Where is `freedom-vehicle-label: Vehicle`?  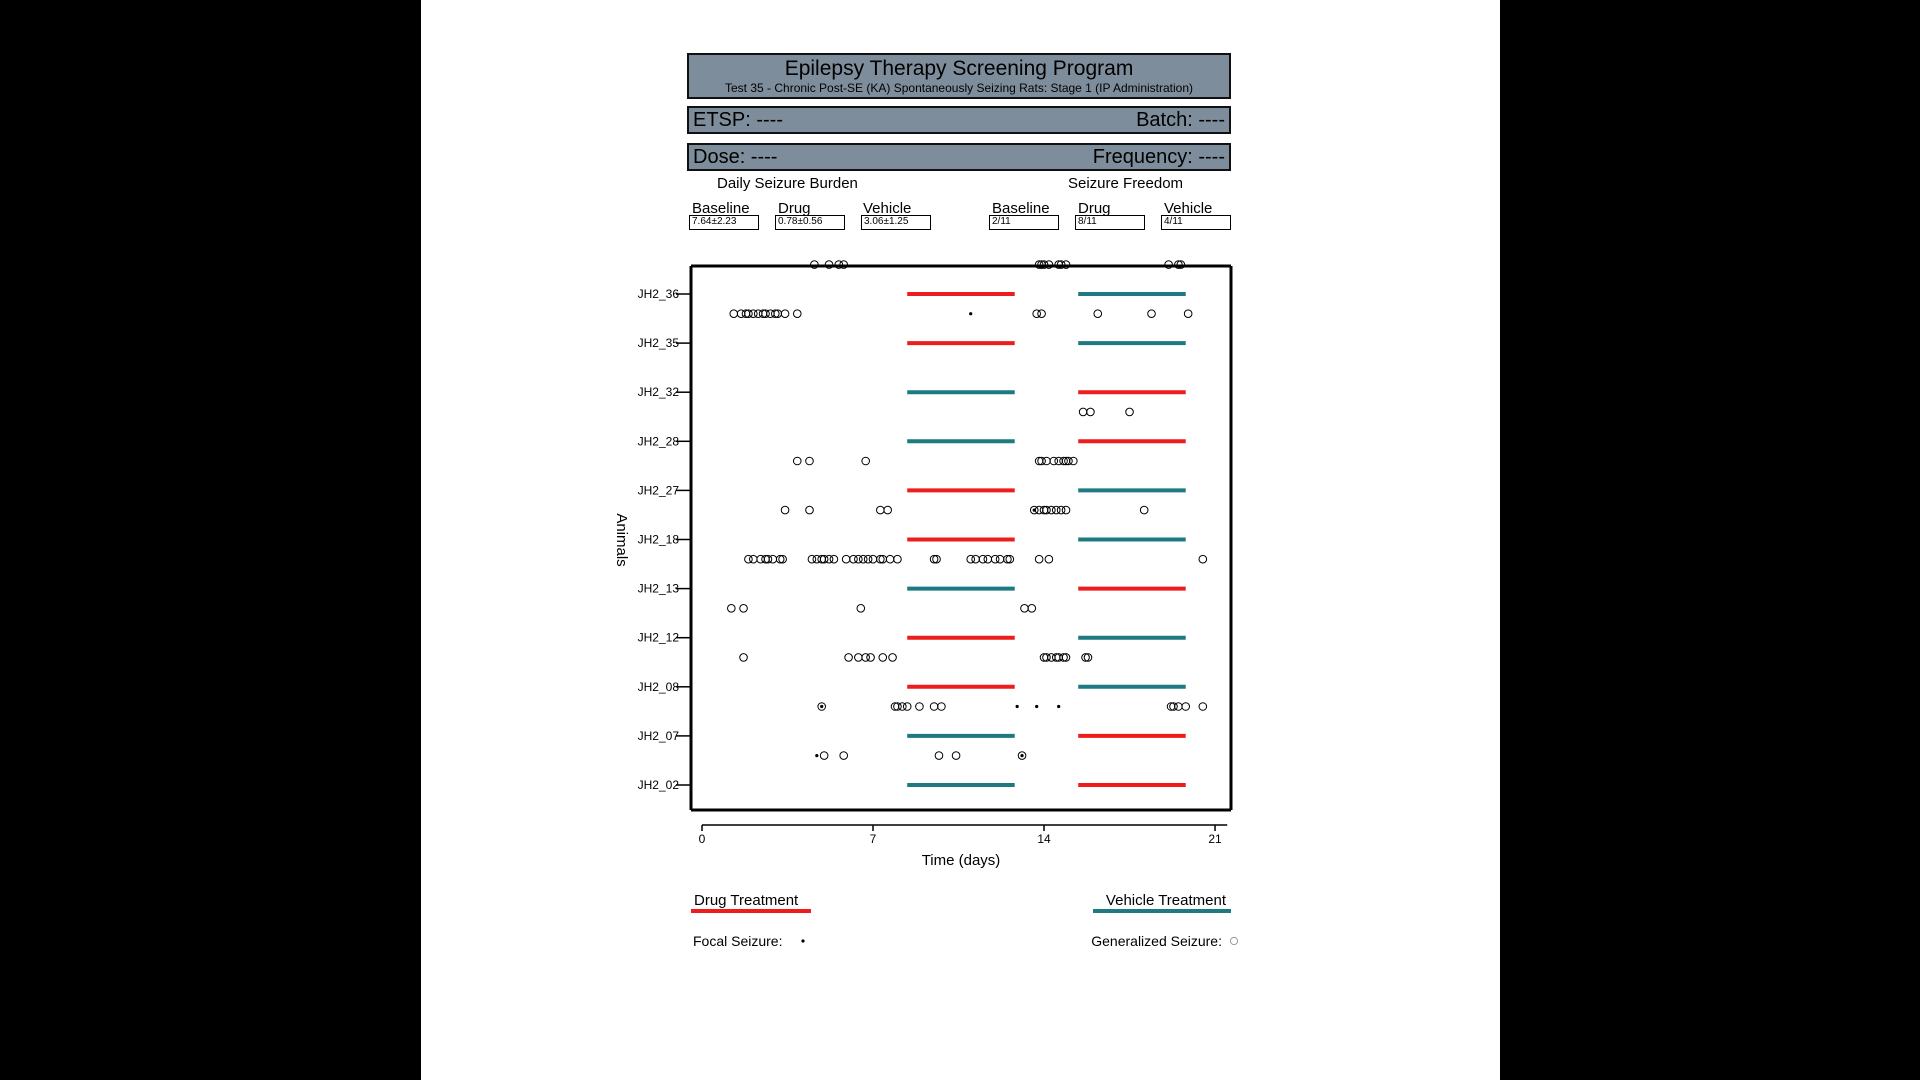
freedom-vehicle-label: Vehicle is located at coordinates (1188, 208).